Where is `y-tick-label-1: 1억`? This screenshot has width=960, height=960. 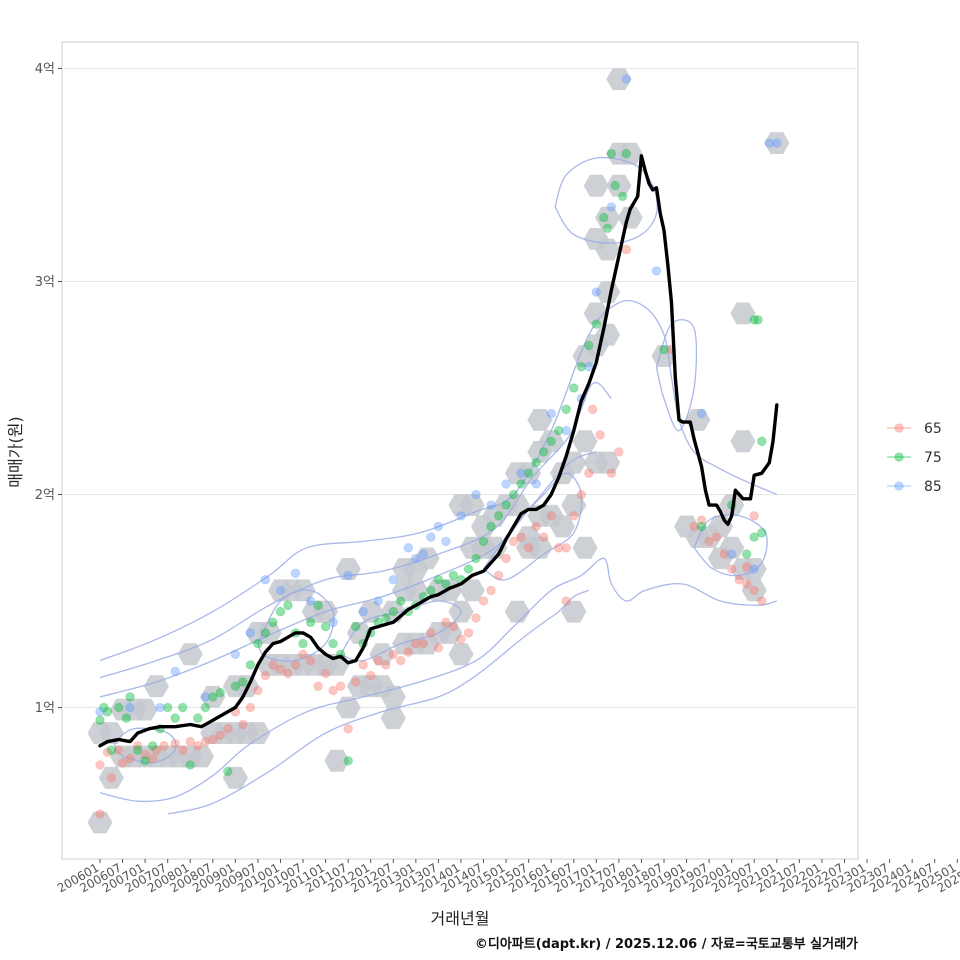 y-tick-label-1: 1억 is located at coordinates (45, 708).